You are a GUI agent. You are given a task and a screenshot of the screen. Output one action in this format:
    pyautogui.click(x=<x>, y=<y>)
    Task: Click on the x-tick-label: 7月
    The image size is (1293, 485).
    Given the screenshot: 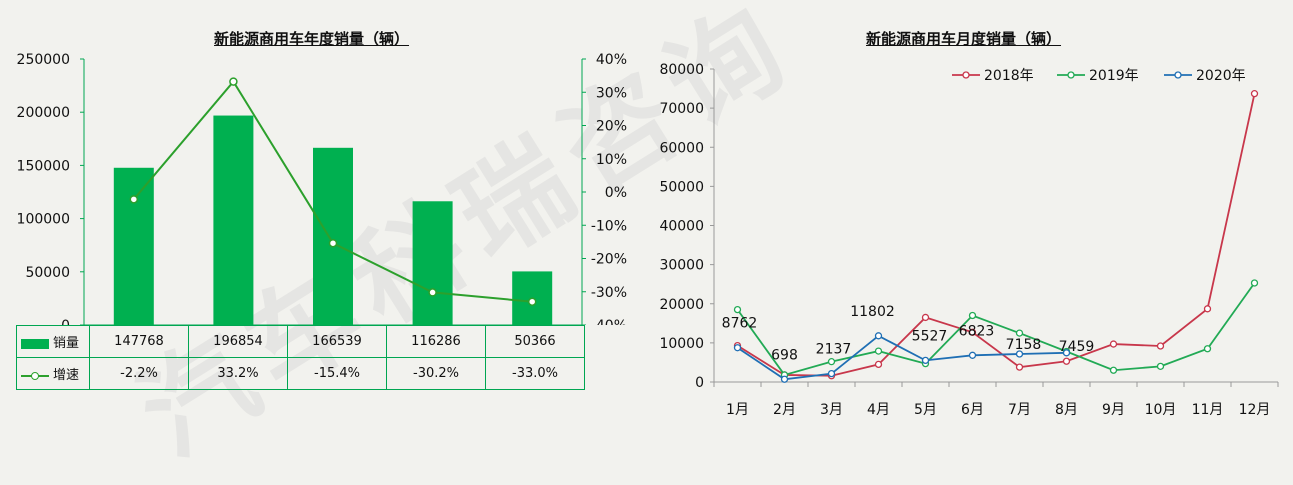 What is the action you would take?
    pyautogui.click(x=1019, y=410)
    